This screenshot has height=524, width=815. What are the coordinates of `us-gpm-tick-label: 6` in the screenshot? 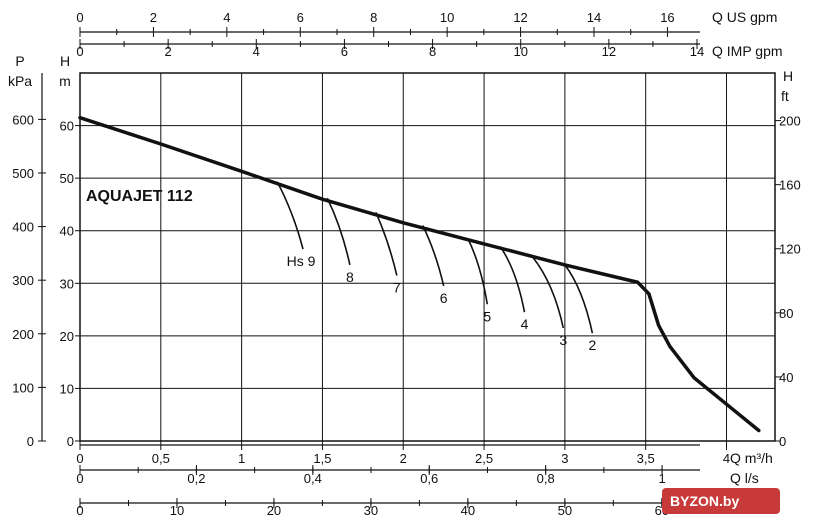 It's located at (300, 17).